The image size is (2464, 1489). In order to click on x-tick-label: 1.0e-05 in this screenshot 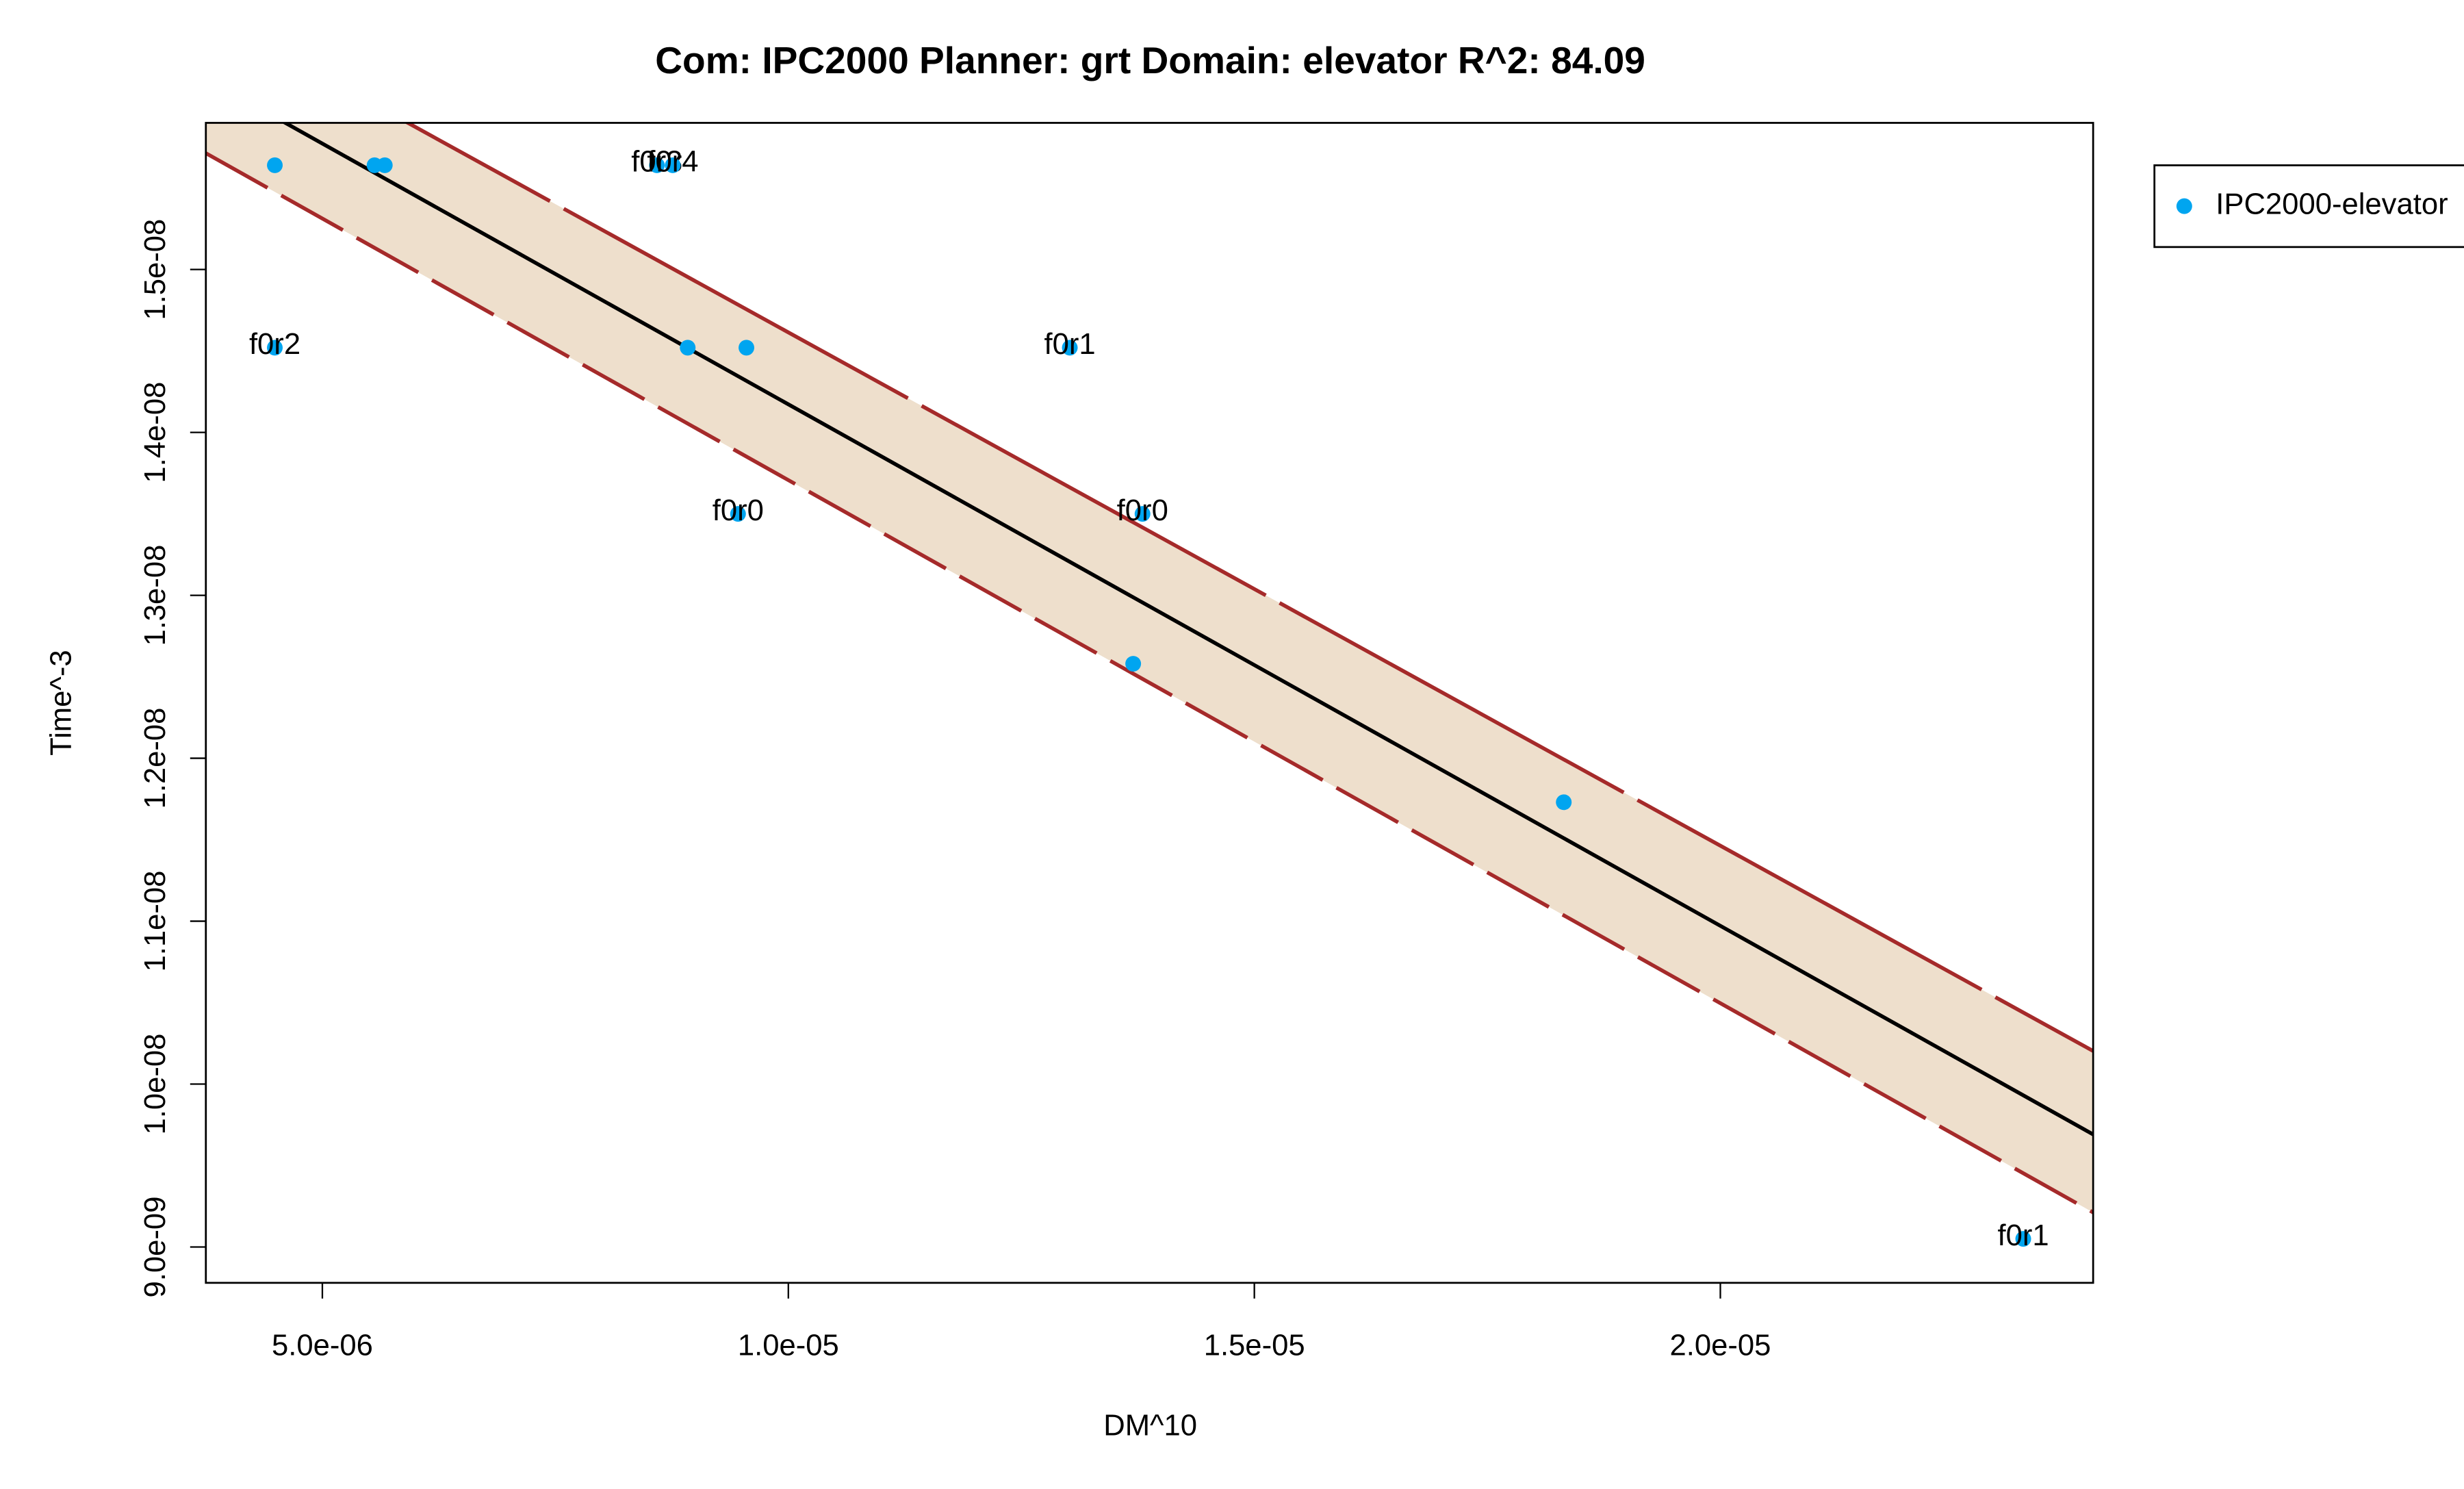, I will do `click(788, 1345)`.